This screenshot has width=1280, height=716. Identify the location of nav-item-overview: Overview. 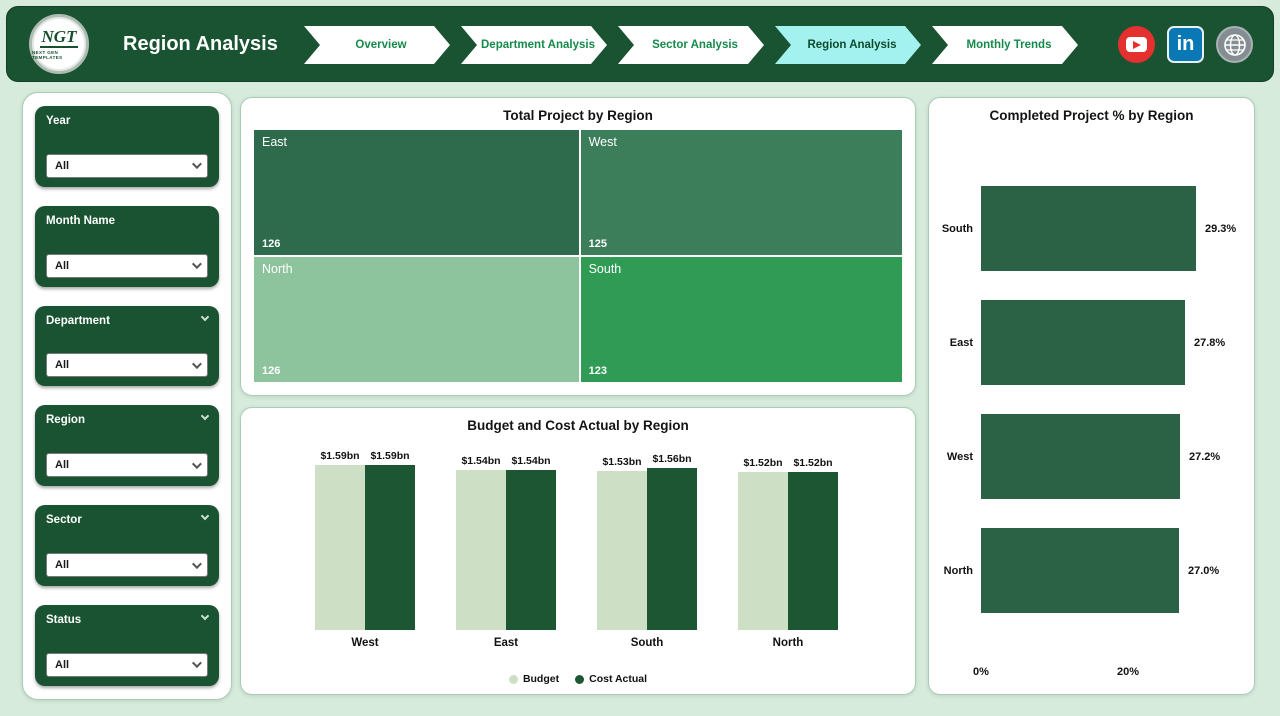
(377, 45).